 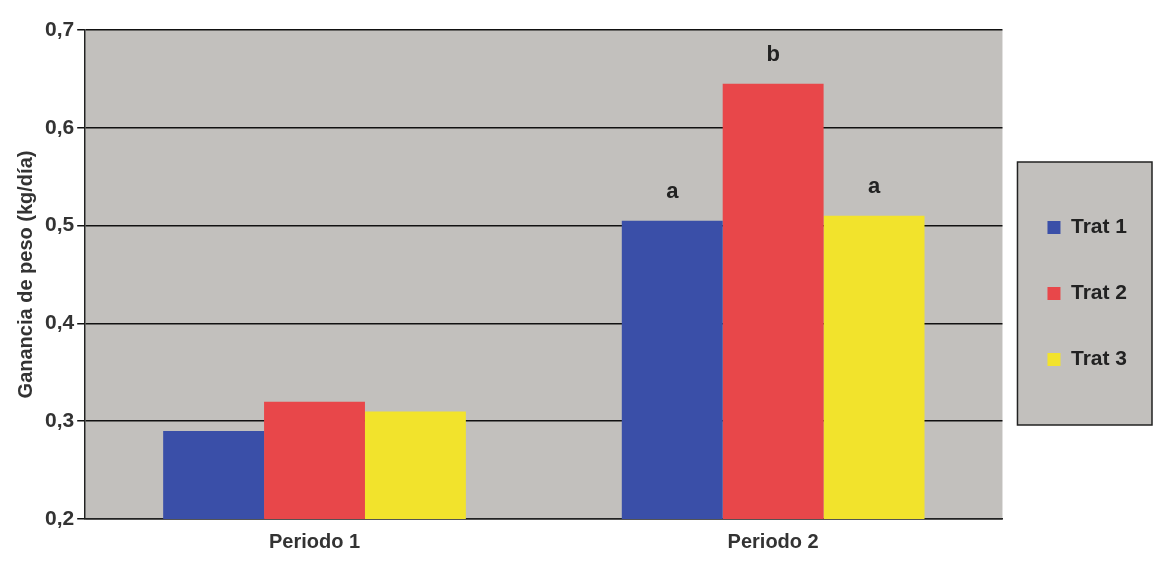 What do you see at coordinates (773, 540) in the screenshot?
I see `x-tick-label: Periodo 2` at bounding box center [773, 540].